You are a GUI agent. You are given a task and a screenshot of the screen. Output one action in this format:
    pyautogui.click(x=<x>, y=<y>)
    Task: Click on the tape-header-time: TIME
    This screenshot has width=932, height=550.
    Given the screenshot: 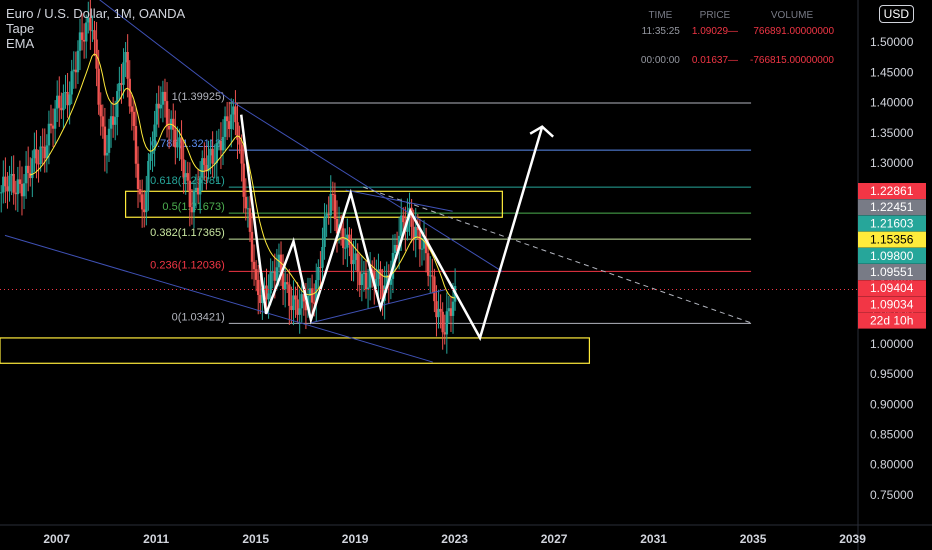 What is the action you would take?
    pyautogui.click(x=660, y=15)
    